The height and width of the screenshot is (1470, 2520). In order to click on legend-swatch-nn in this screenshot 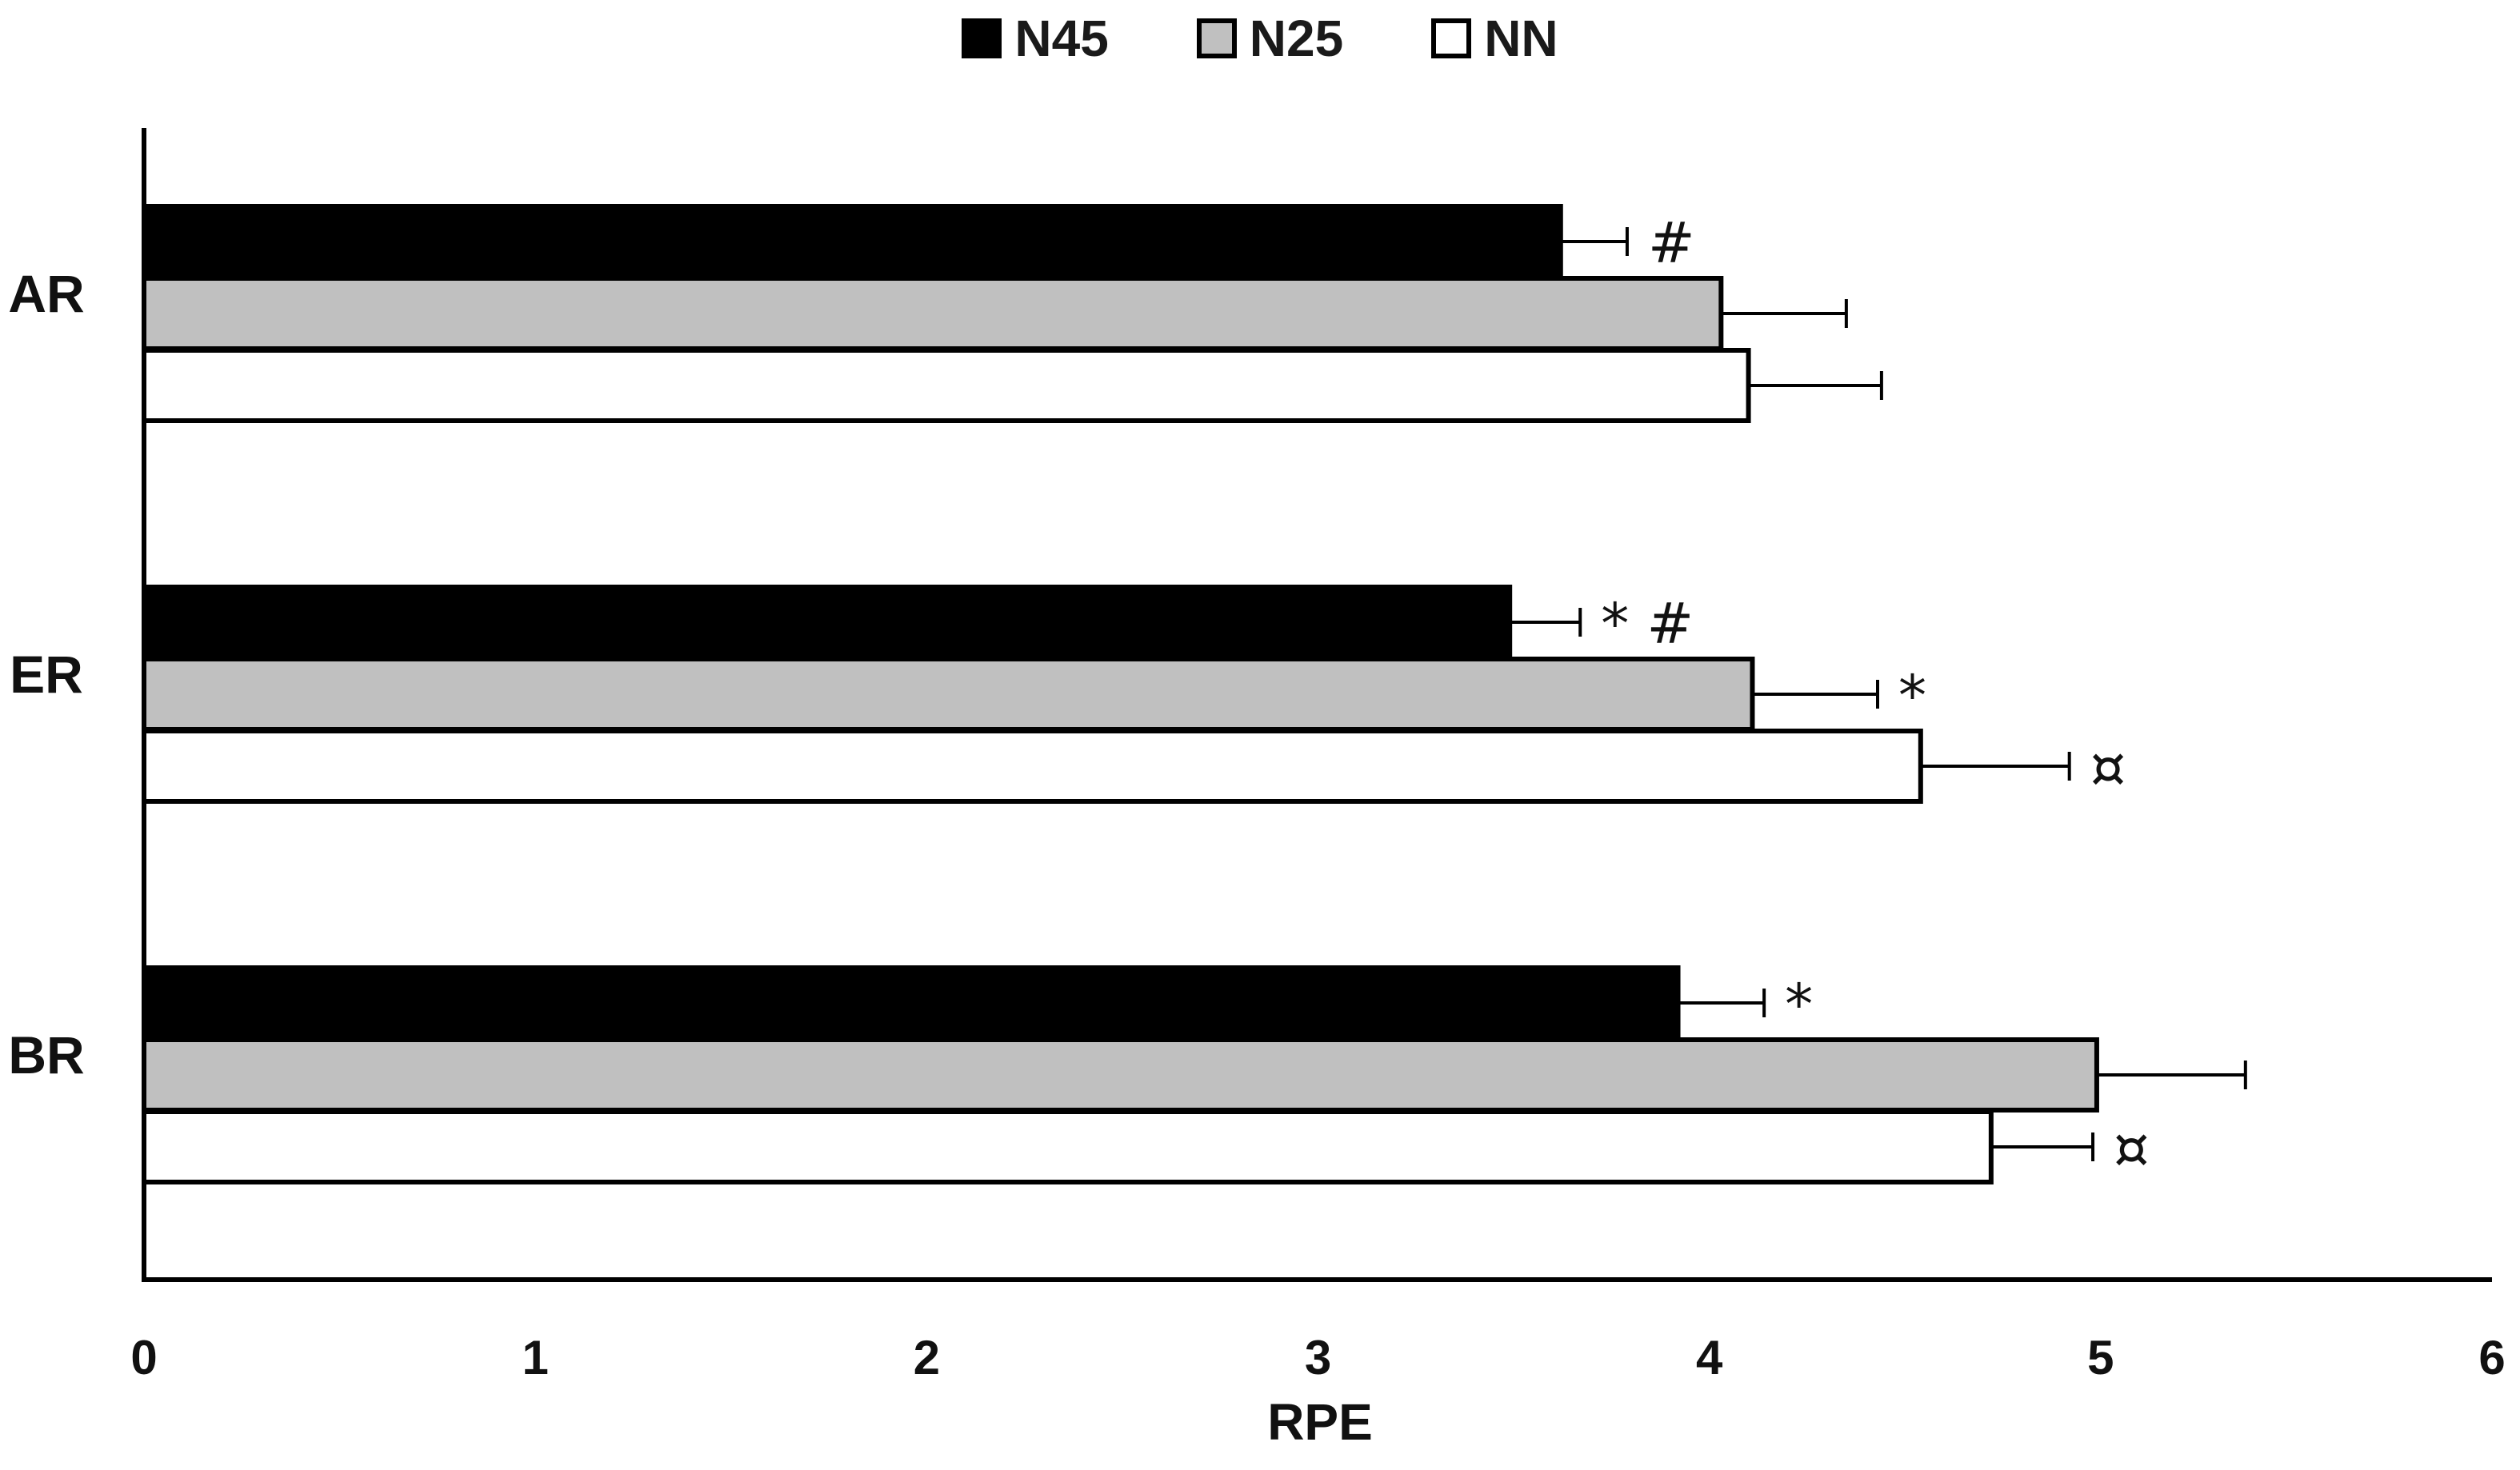, I will do `click(1451, 38)`.